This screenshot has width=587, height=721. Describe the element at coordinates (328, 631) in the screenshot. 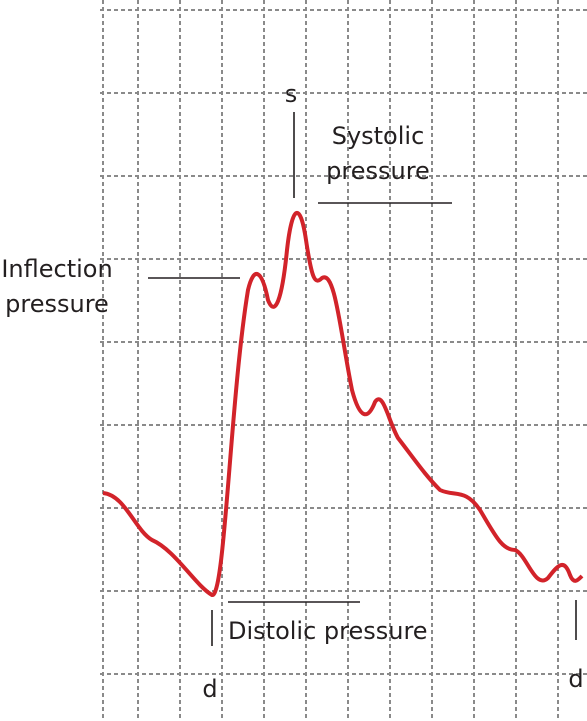

I see `diastolic-label: Distolic pressure` at that location.